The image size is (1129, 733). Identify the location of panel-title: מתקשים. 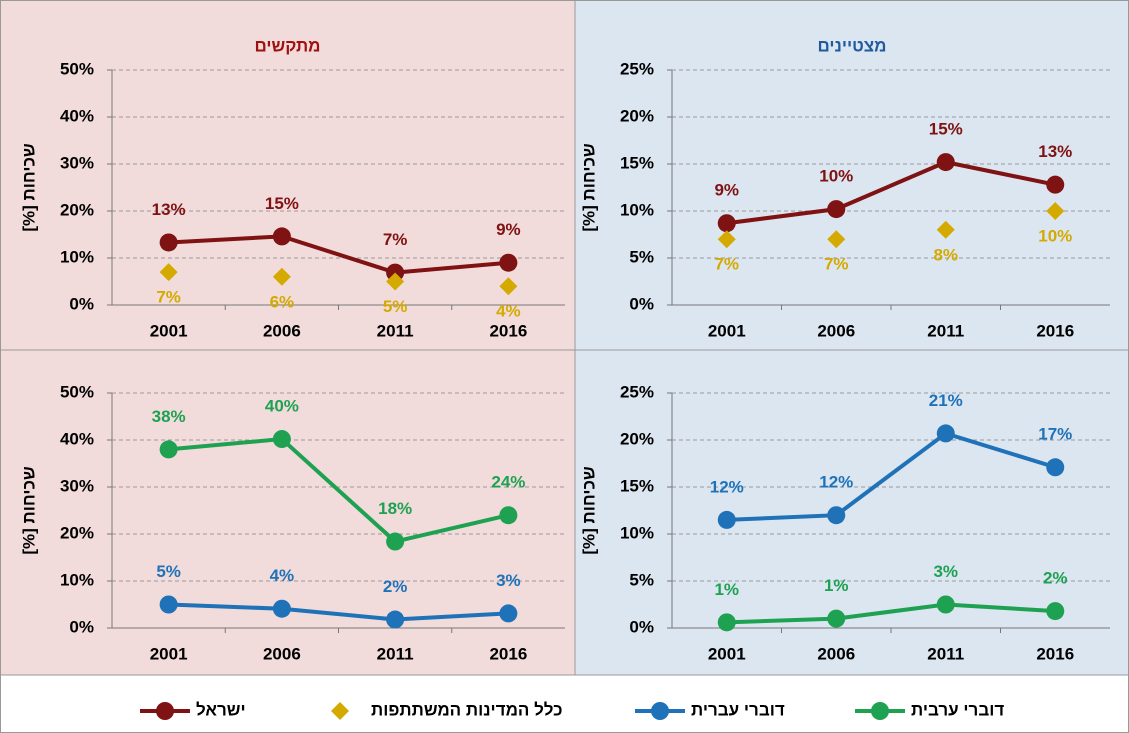
(287, 45).